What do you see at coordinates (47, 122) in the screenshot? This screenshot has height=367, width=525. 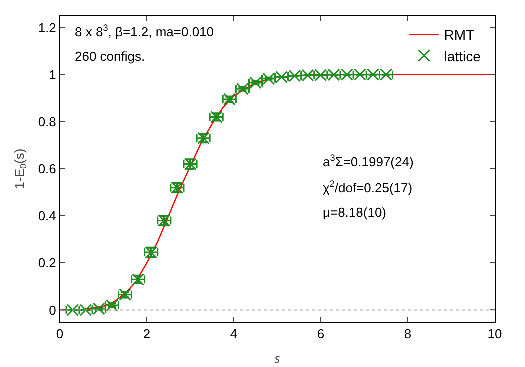 I see `y-tick-label: 0.8` at bounding box center [47, 122].